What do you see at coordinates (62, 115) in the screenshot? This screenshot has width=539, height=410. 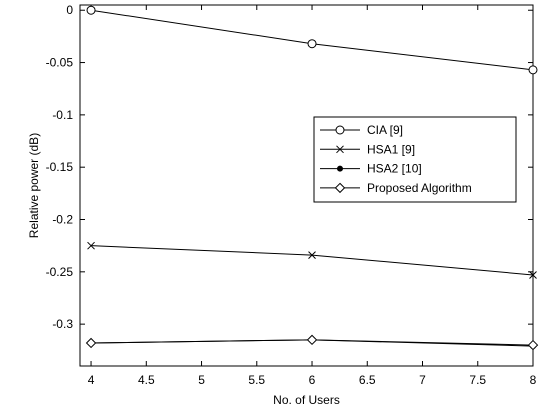 I see `y-tick-label: -0.1` at bounding box center [62, 115].